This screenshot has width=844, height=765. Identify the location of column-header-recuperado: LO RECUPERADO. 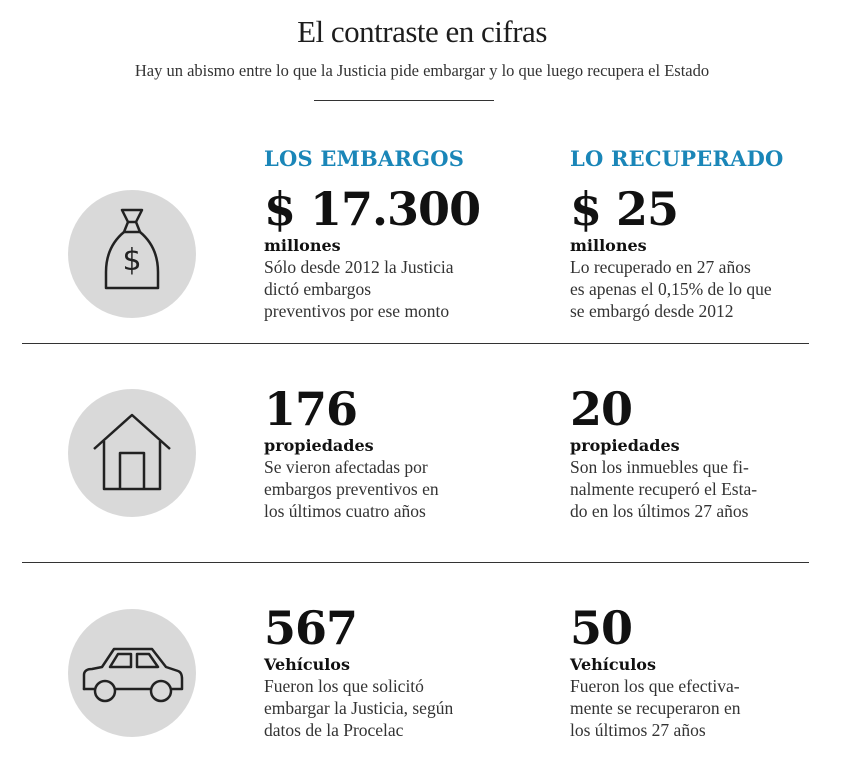
(677, 158).